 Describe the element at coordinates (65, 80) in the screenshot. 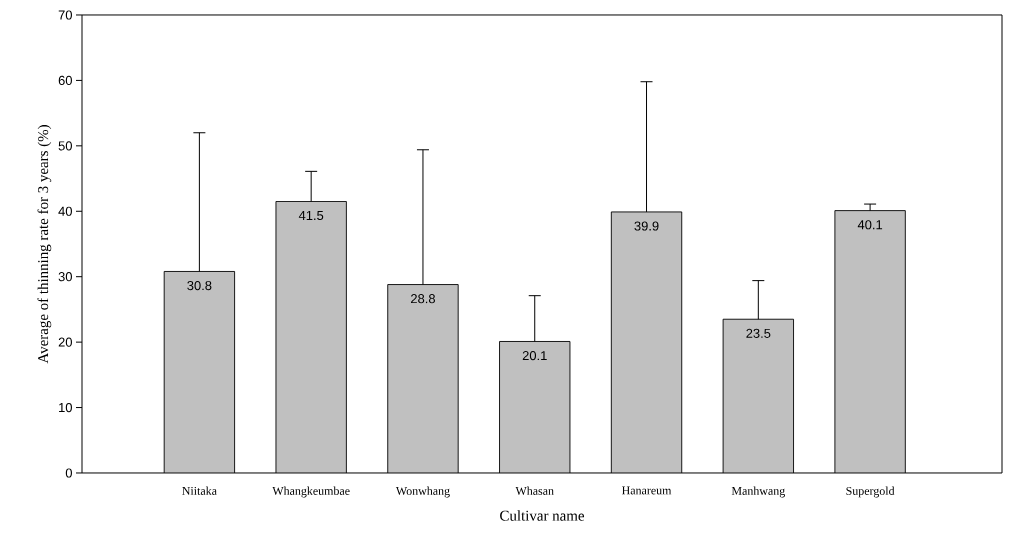

I see `y-tick-label: 60` at that location.